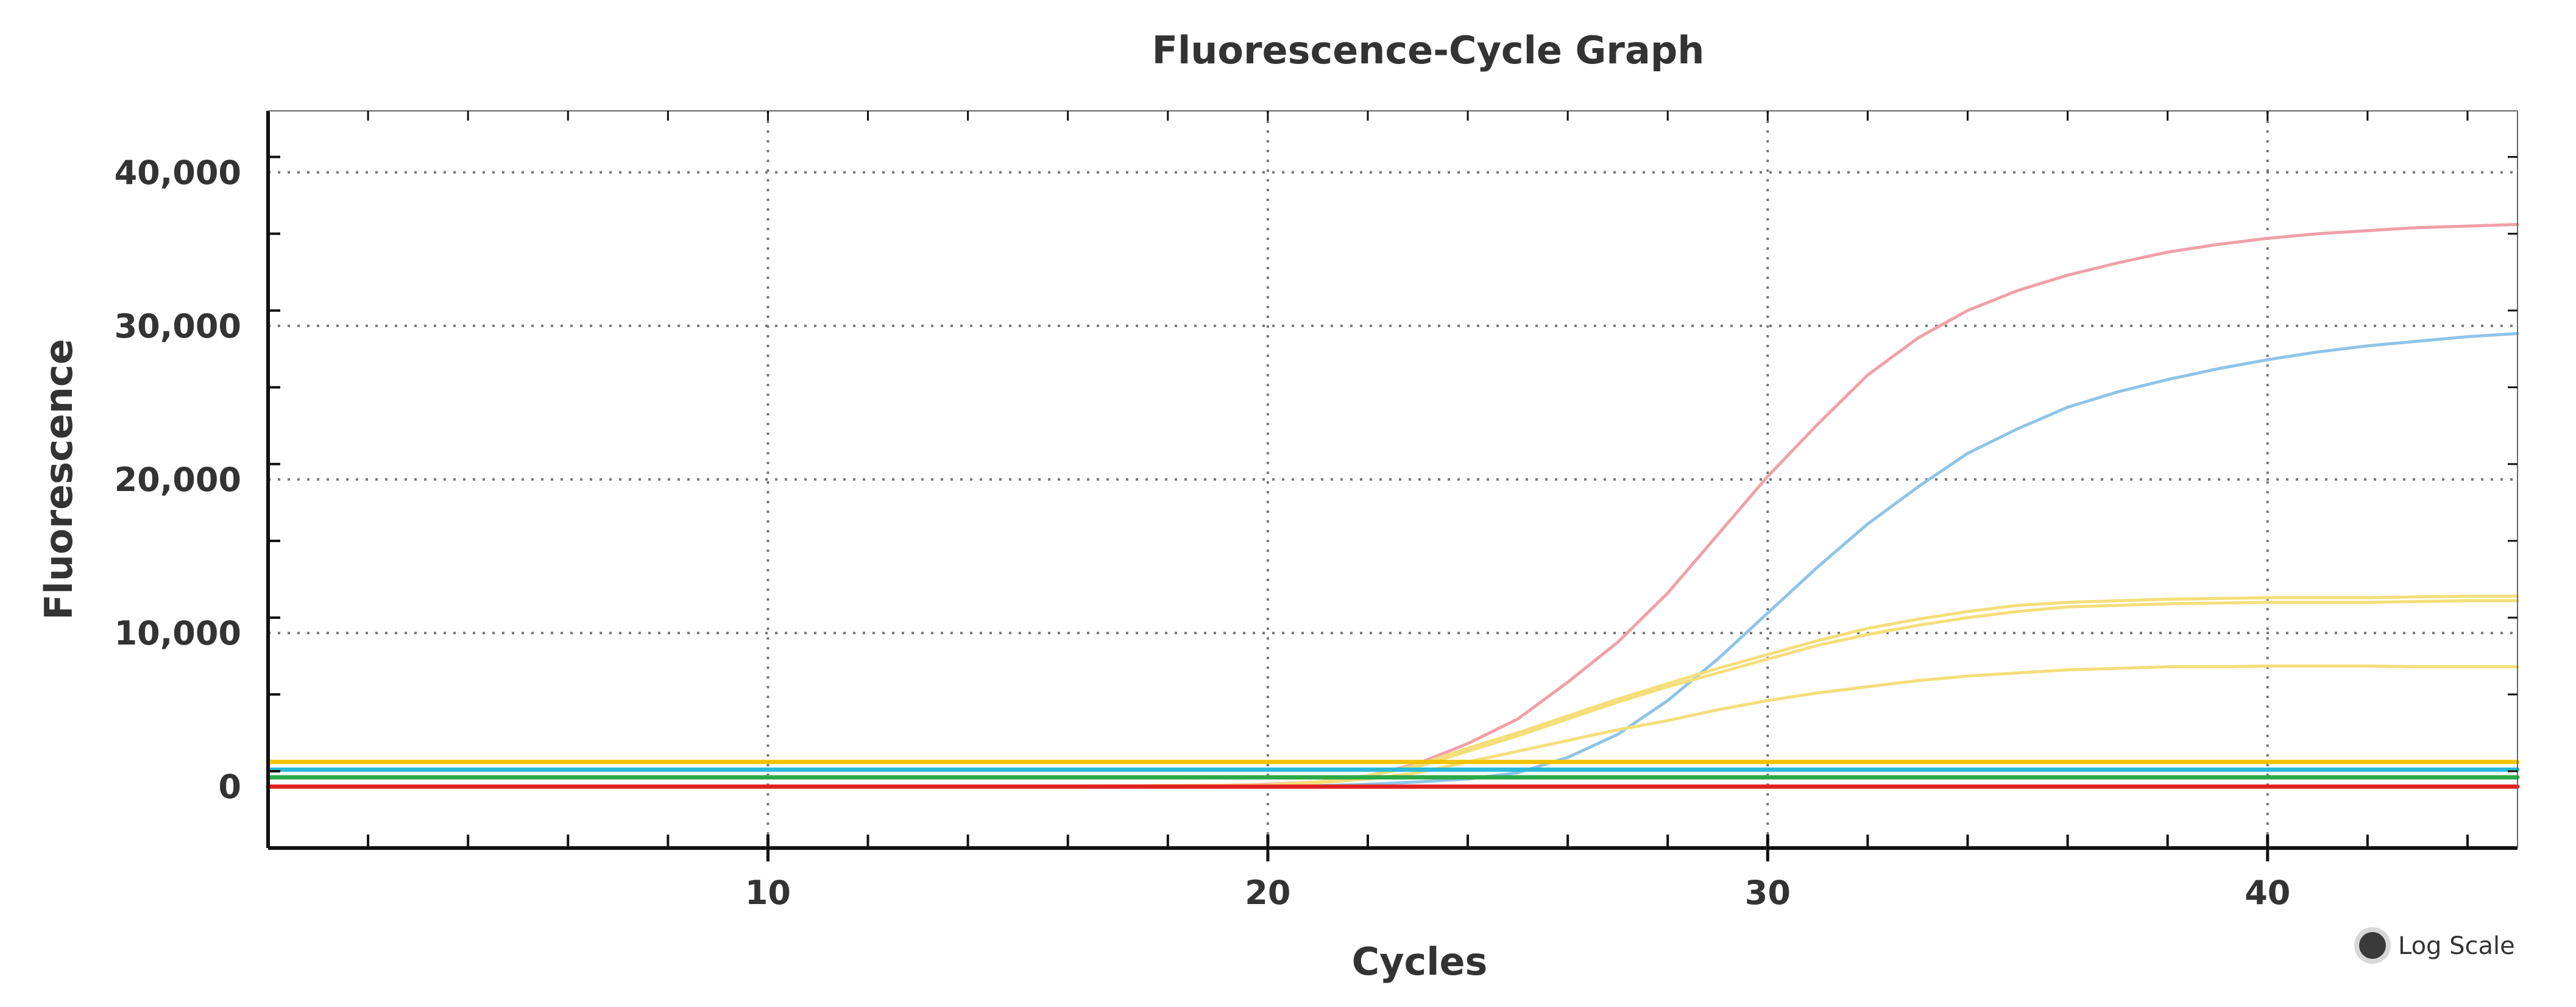 The width and height of the screenshot is (2576, 1007). What do you see at coordinates (229, 787) in the screenshot?
I see `y-tick-label: 0` at bounding box center [229, 787].